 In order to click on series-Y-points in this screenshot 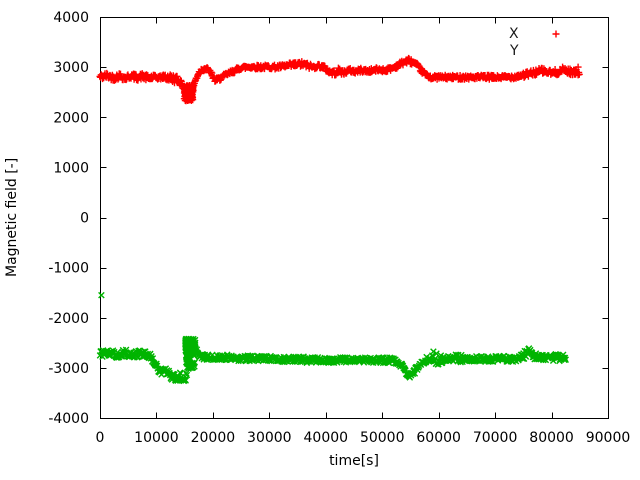, I will do `click(332, 338)`.